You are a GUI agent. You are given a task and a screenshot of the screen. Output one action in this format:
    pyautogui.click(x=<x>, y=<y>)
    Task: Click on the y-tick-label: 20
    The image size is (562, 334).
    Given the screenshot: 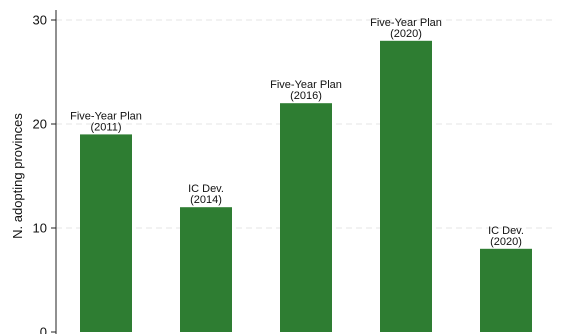 What is the action you would take?
    pyautogui.click(x=40, y=124)
    